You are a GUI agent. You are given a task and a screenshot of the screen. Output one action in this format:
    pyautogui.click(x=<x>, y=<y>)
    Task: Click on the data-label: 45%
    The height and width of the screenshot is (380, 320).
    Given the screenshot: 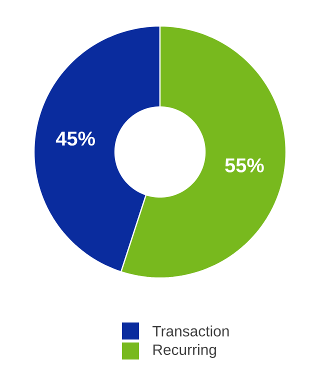 What is the action you would take?
    pyautogui.click(x=75, y=139)
    